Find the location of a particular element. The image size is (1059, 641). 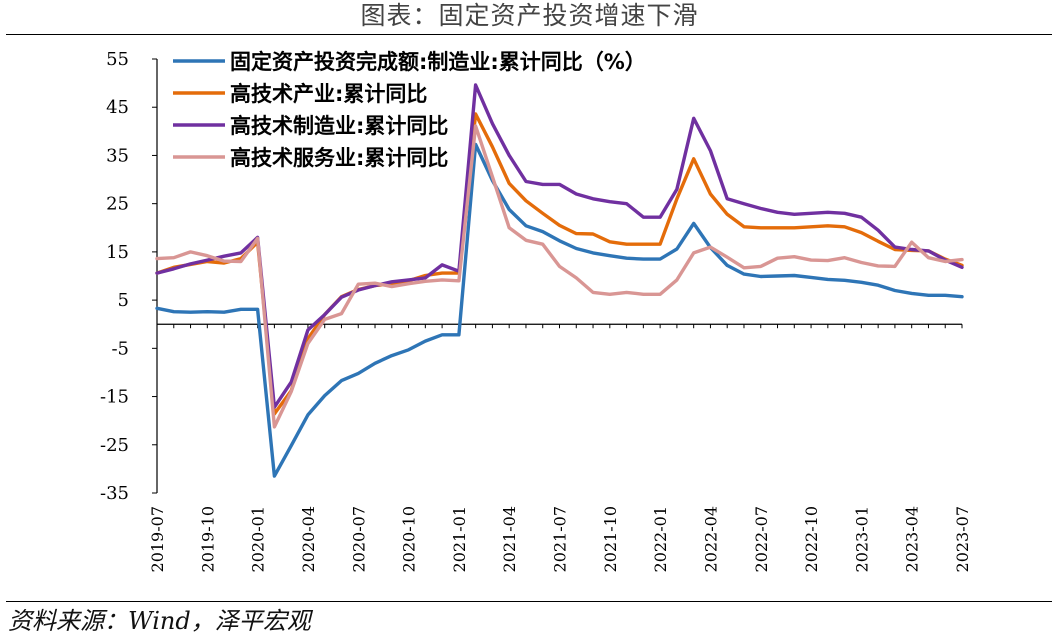

x-tick-label: 2020-10 is located at coordinates (409, 539).